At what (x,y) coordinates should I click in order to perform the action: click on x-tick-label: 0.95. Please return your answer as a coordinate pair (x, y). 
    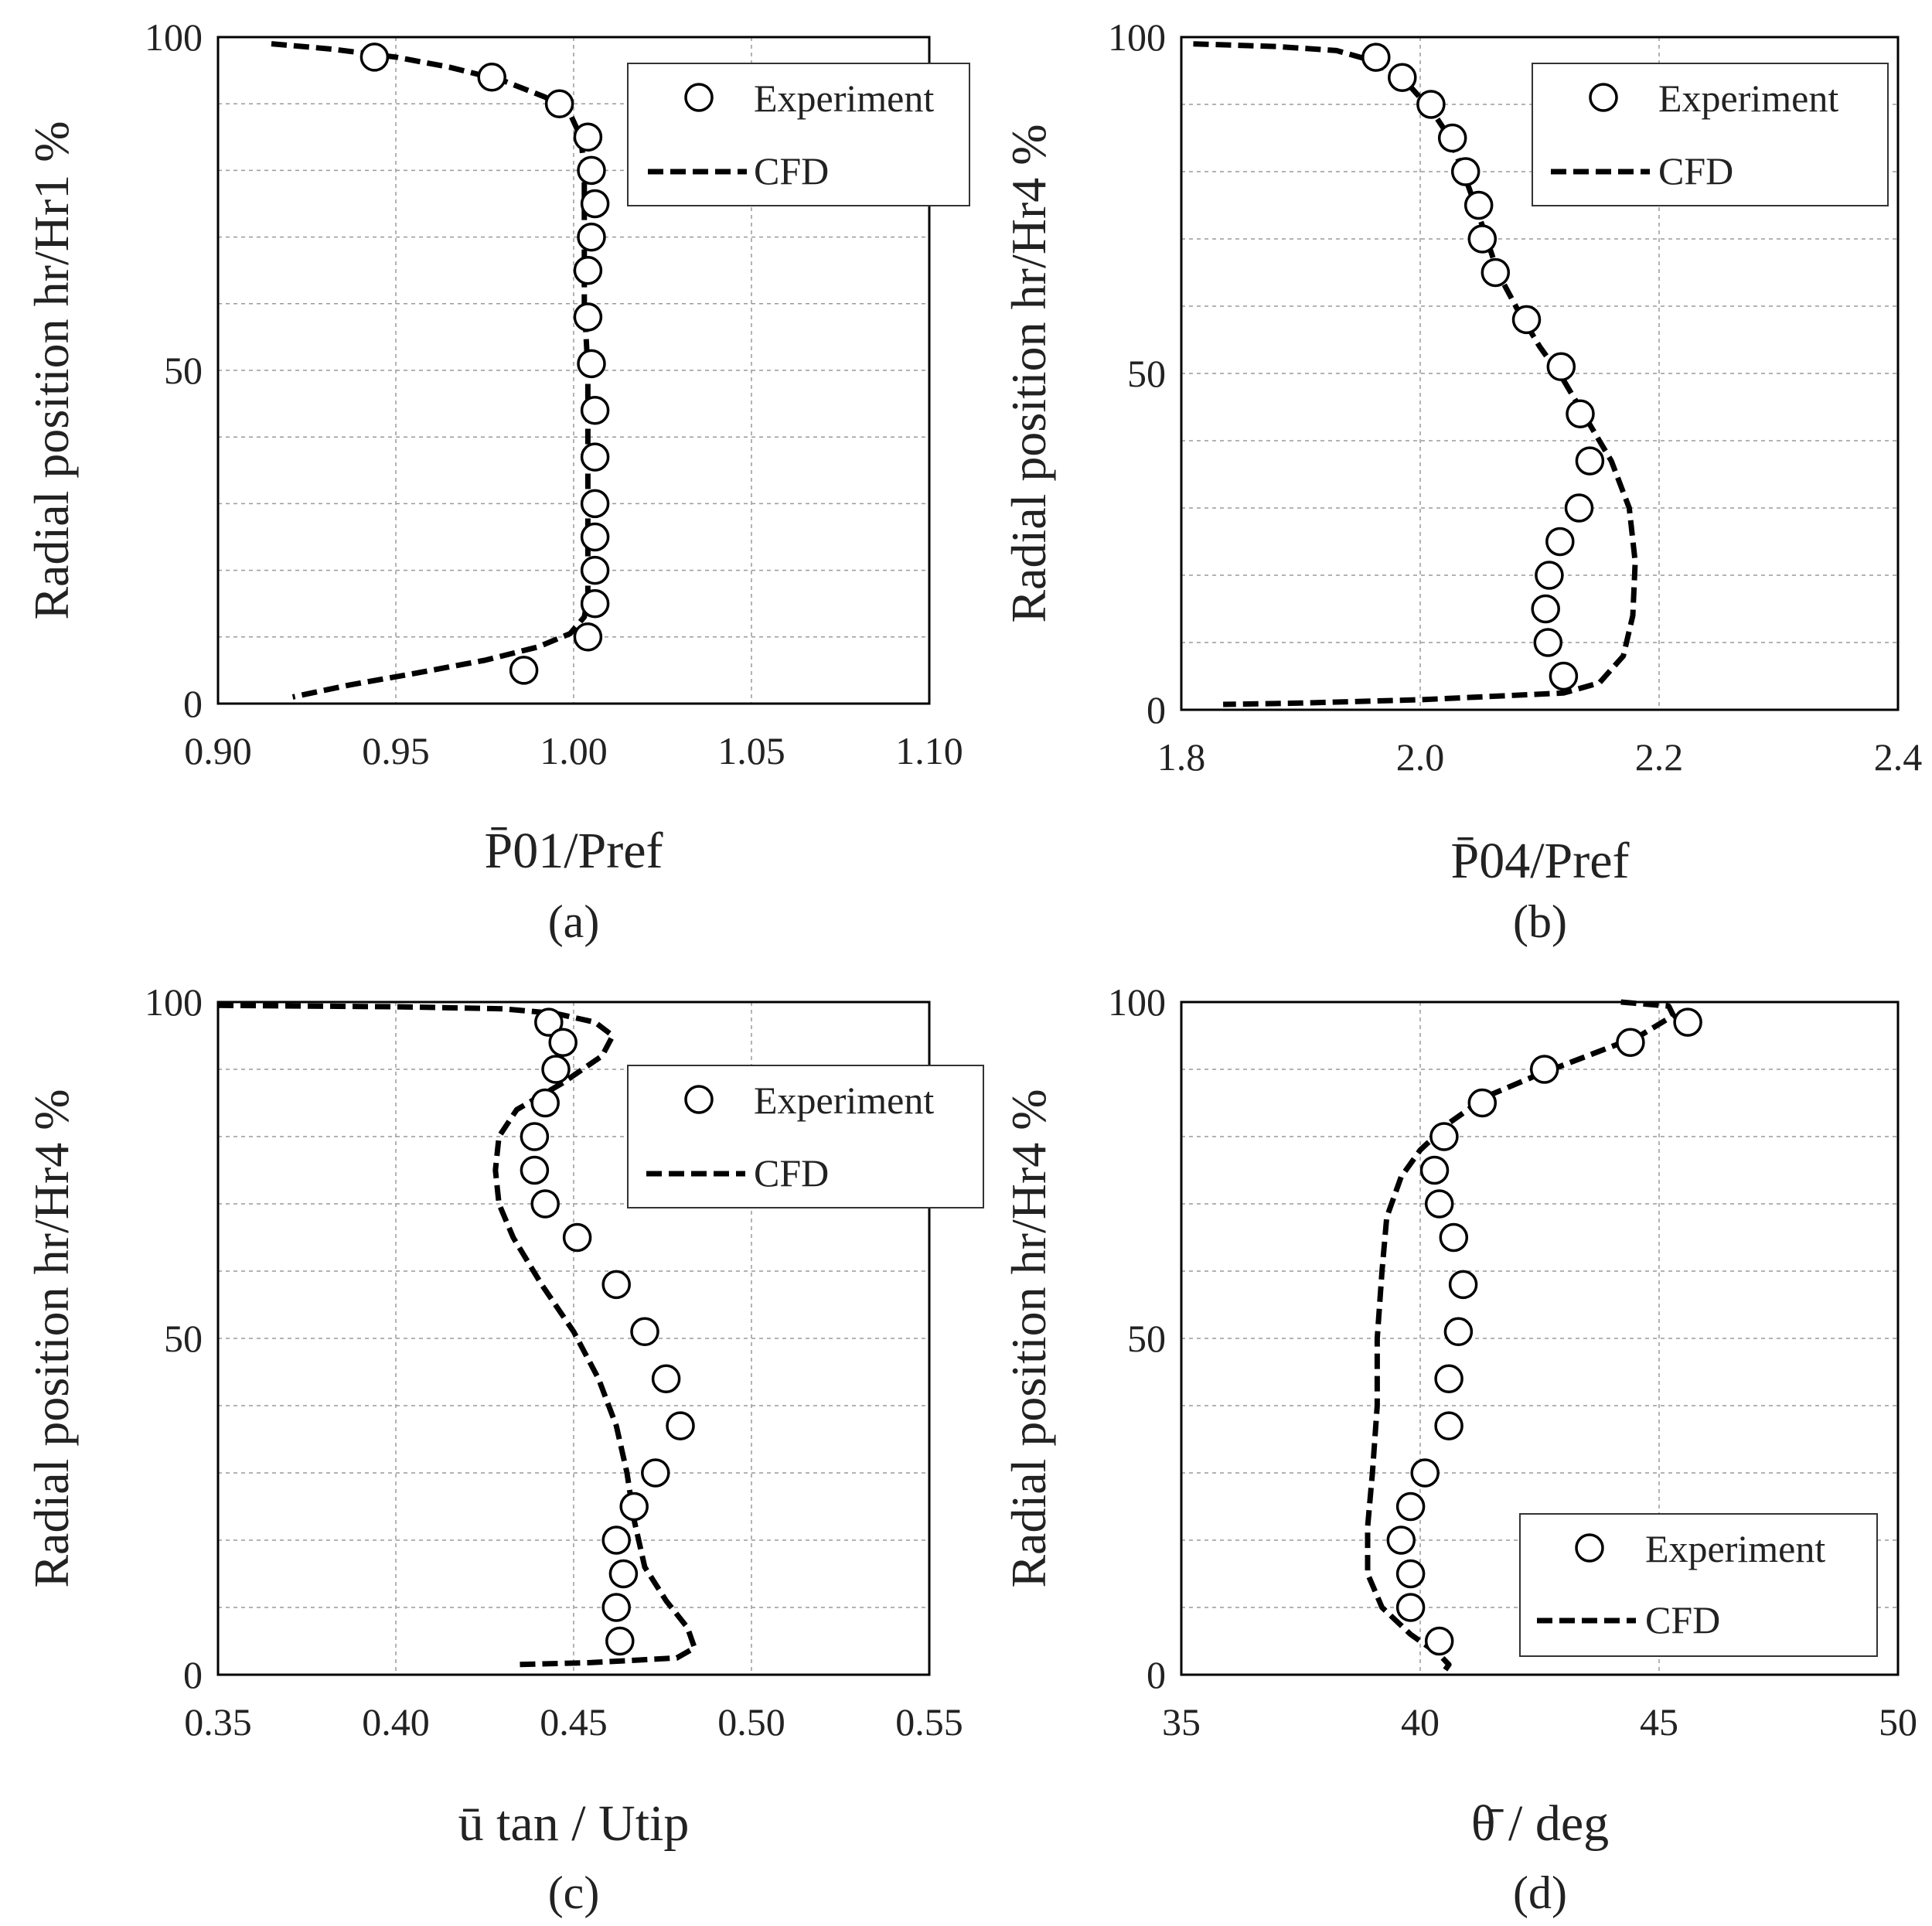
    Looking at the image, I should click on (396, 750).